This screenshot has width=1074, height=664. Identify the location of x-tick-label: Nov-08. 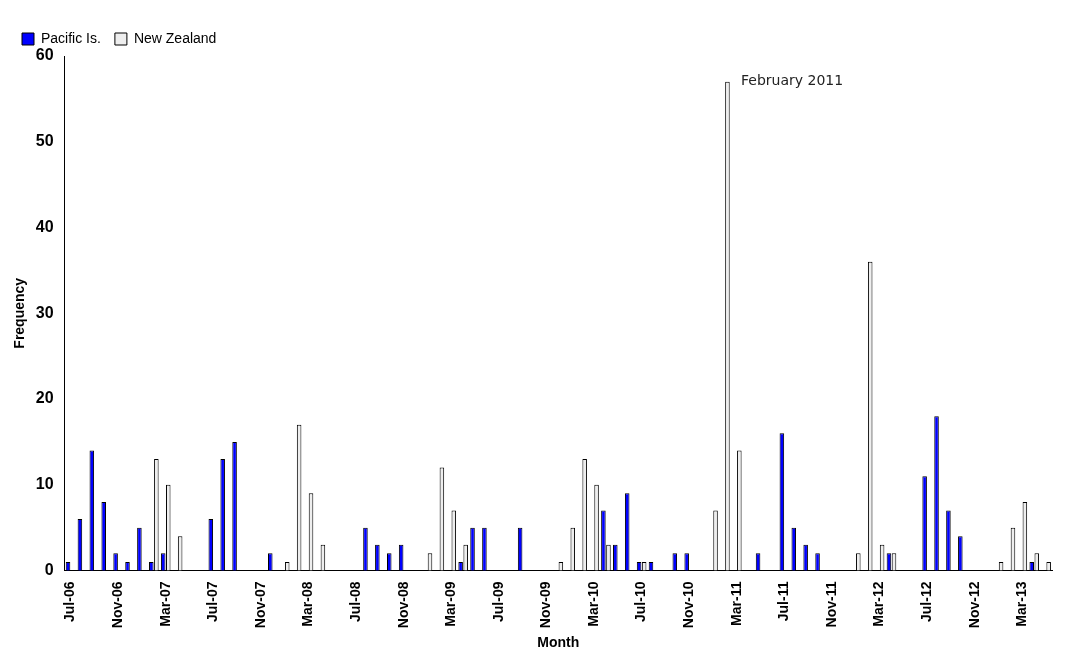
(402, 605).